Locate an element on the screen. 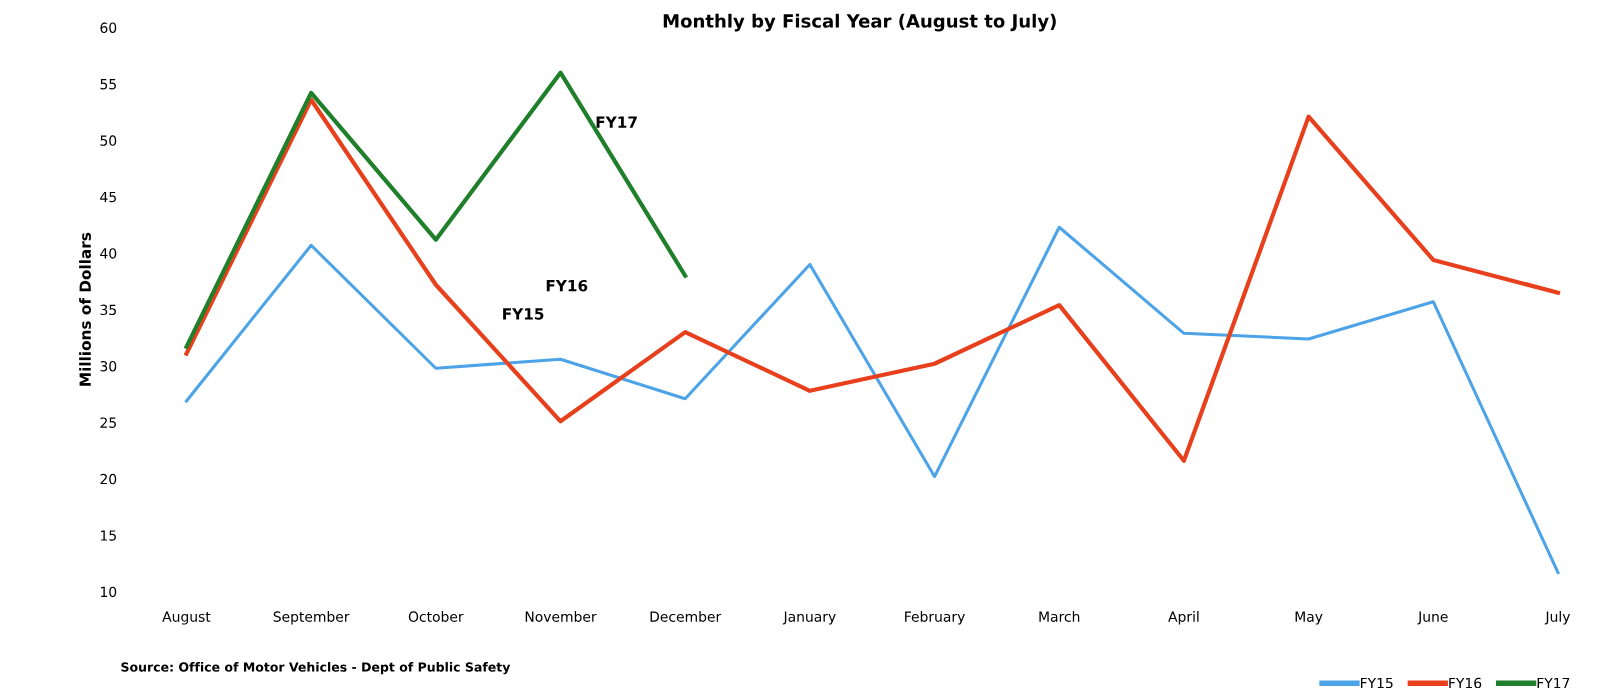  y-tick-label: 40 is located at coordinates (108, 253).